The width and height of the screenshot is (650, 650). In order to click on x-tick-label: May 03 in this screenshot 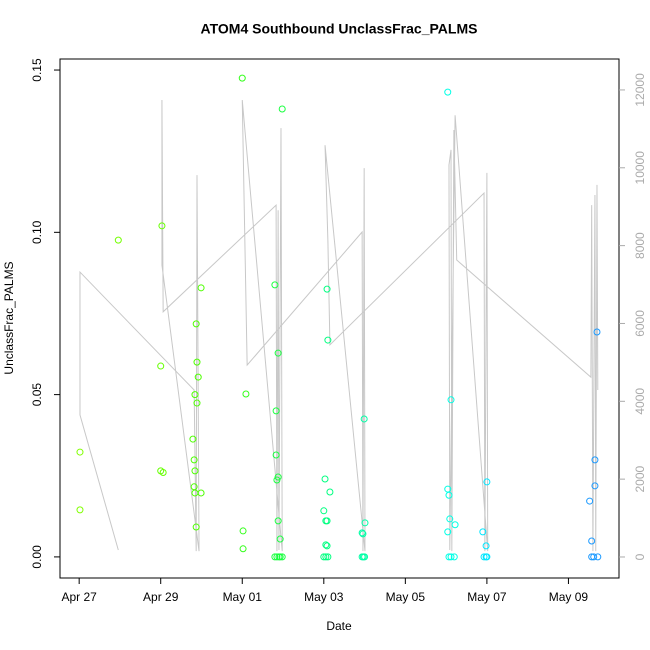, I will do `click(324, 597)`.